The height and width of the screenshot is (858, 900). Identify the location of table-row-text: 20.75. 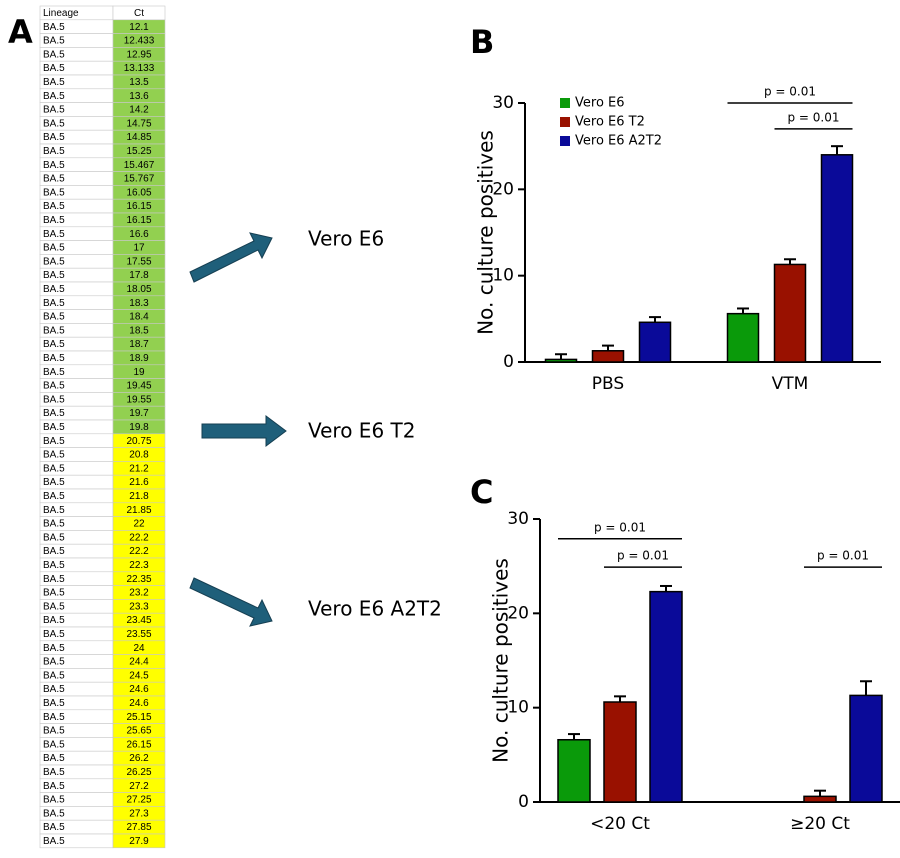
(138, 441).